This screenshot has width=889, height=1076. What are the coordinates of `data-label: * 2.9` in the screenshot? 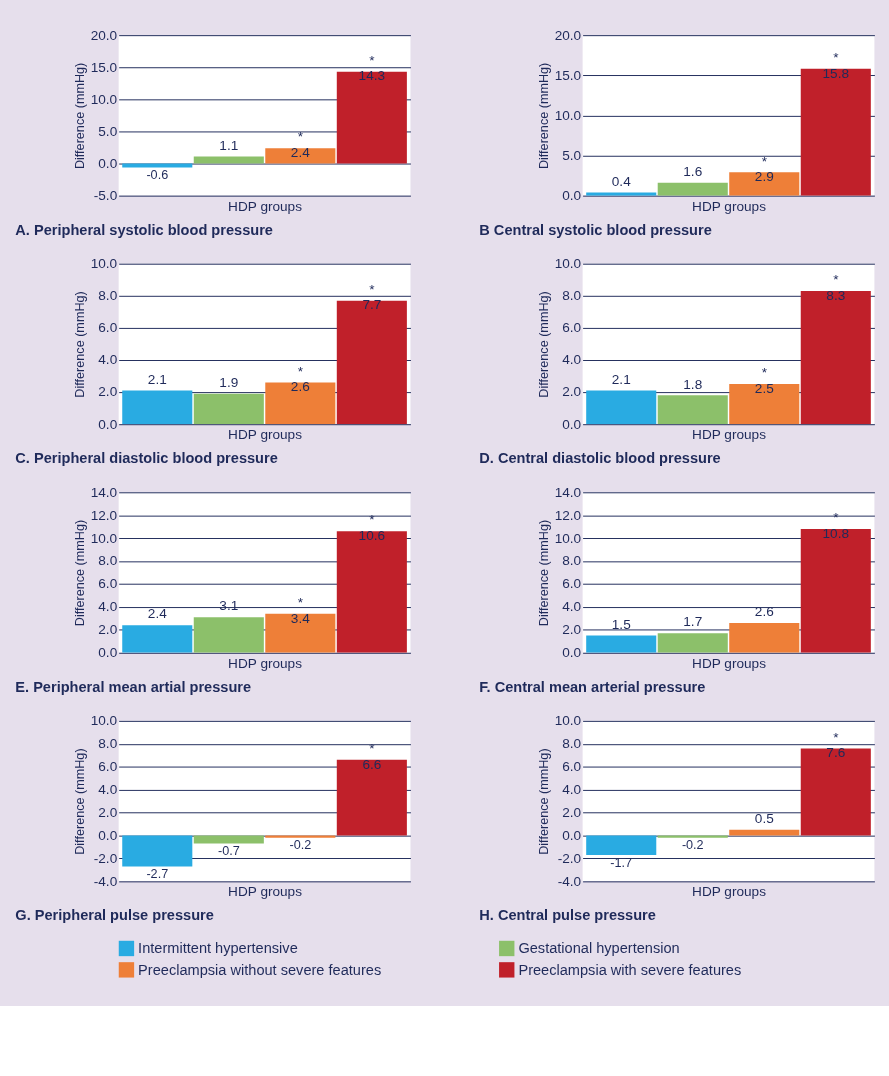 It's located at (764, 169).